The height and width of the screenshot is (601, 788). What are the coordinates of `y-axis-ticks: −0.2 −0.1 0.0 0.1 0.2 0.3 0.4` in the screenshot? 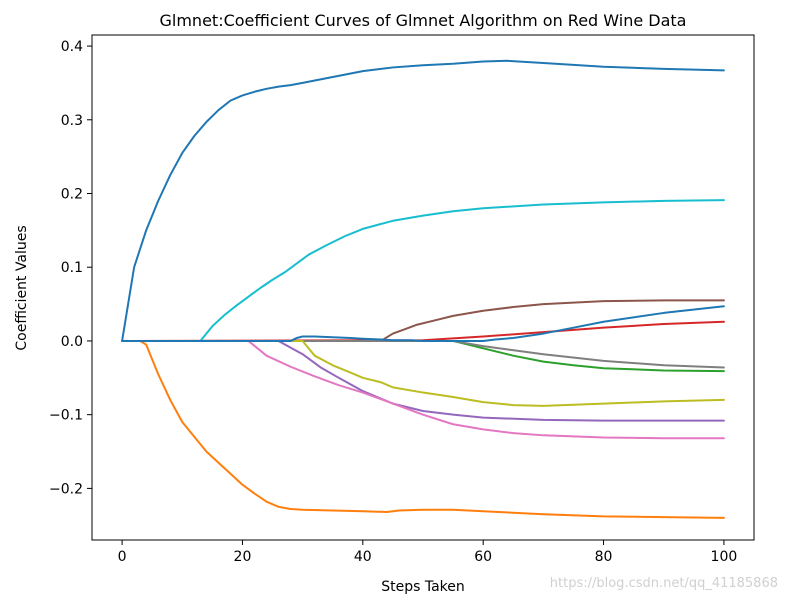 It's located at (70, 268).